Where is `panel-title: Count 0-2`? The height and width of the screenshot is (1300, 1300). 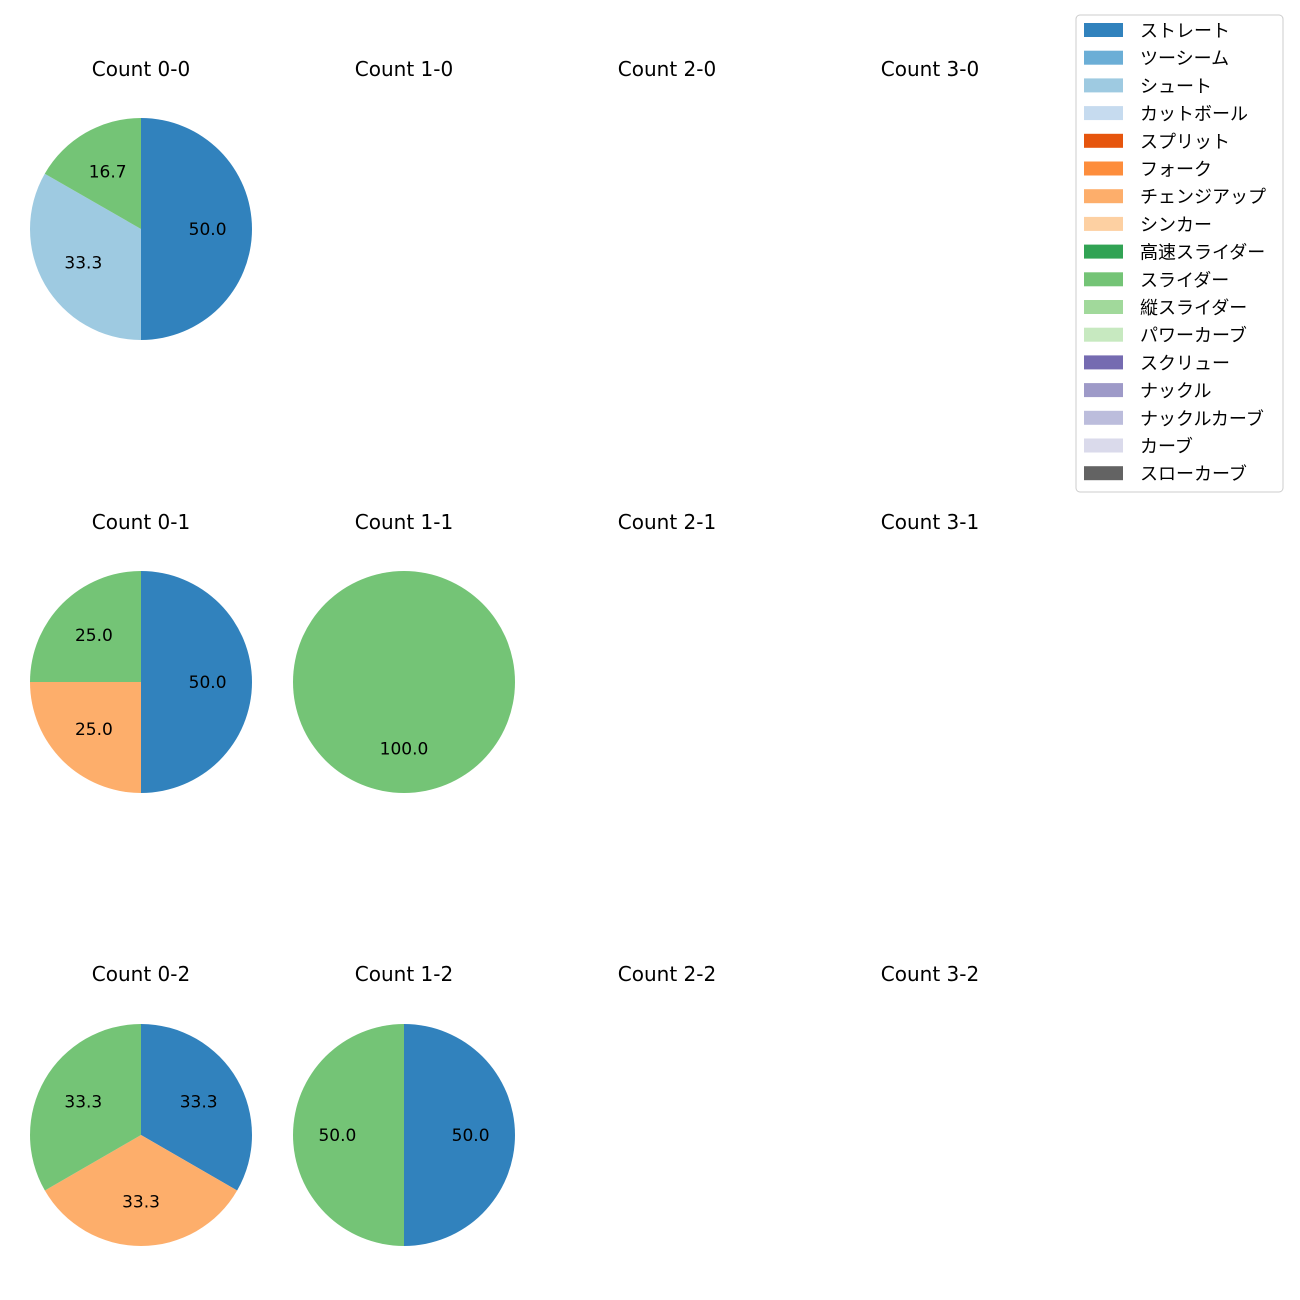 panel-title: Count 0-2 is located at coordinates (141, 974).